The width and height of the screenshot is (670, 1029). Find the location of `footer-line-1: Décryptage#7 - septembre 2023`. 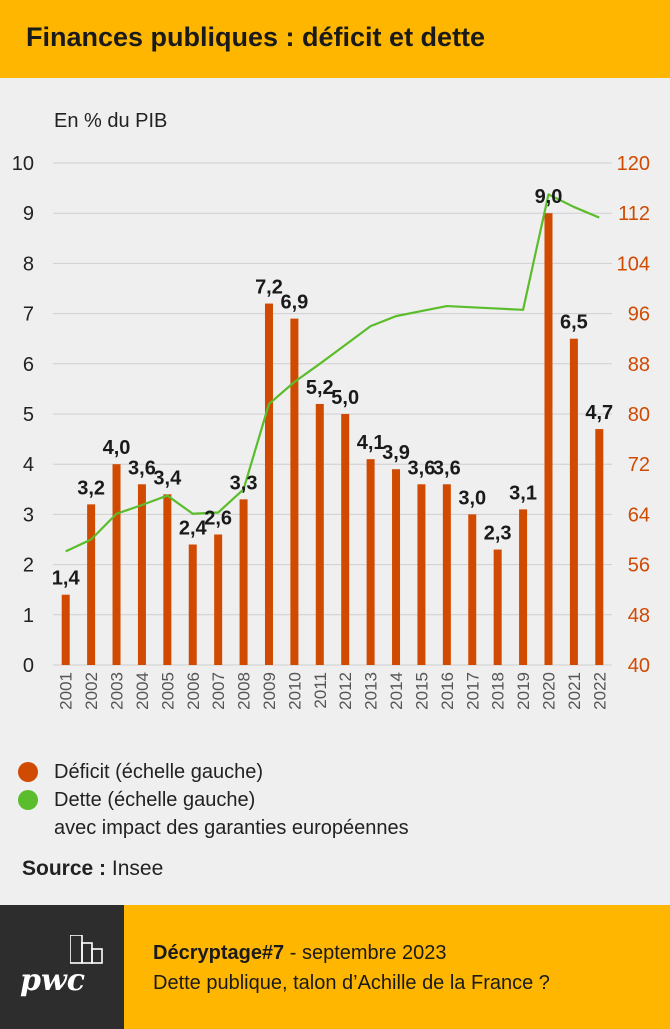

footer-line-1: Décryptage#7 - septembre 2023 is located at coordinates (351, 953).